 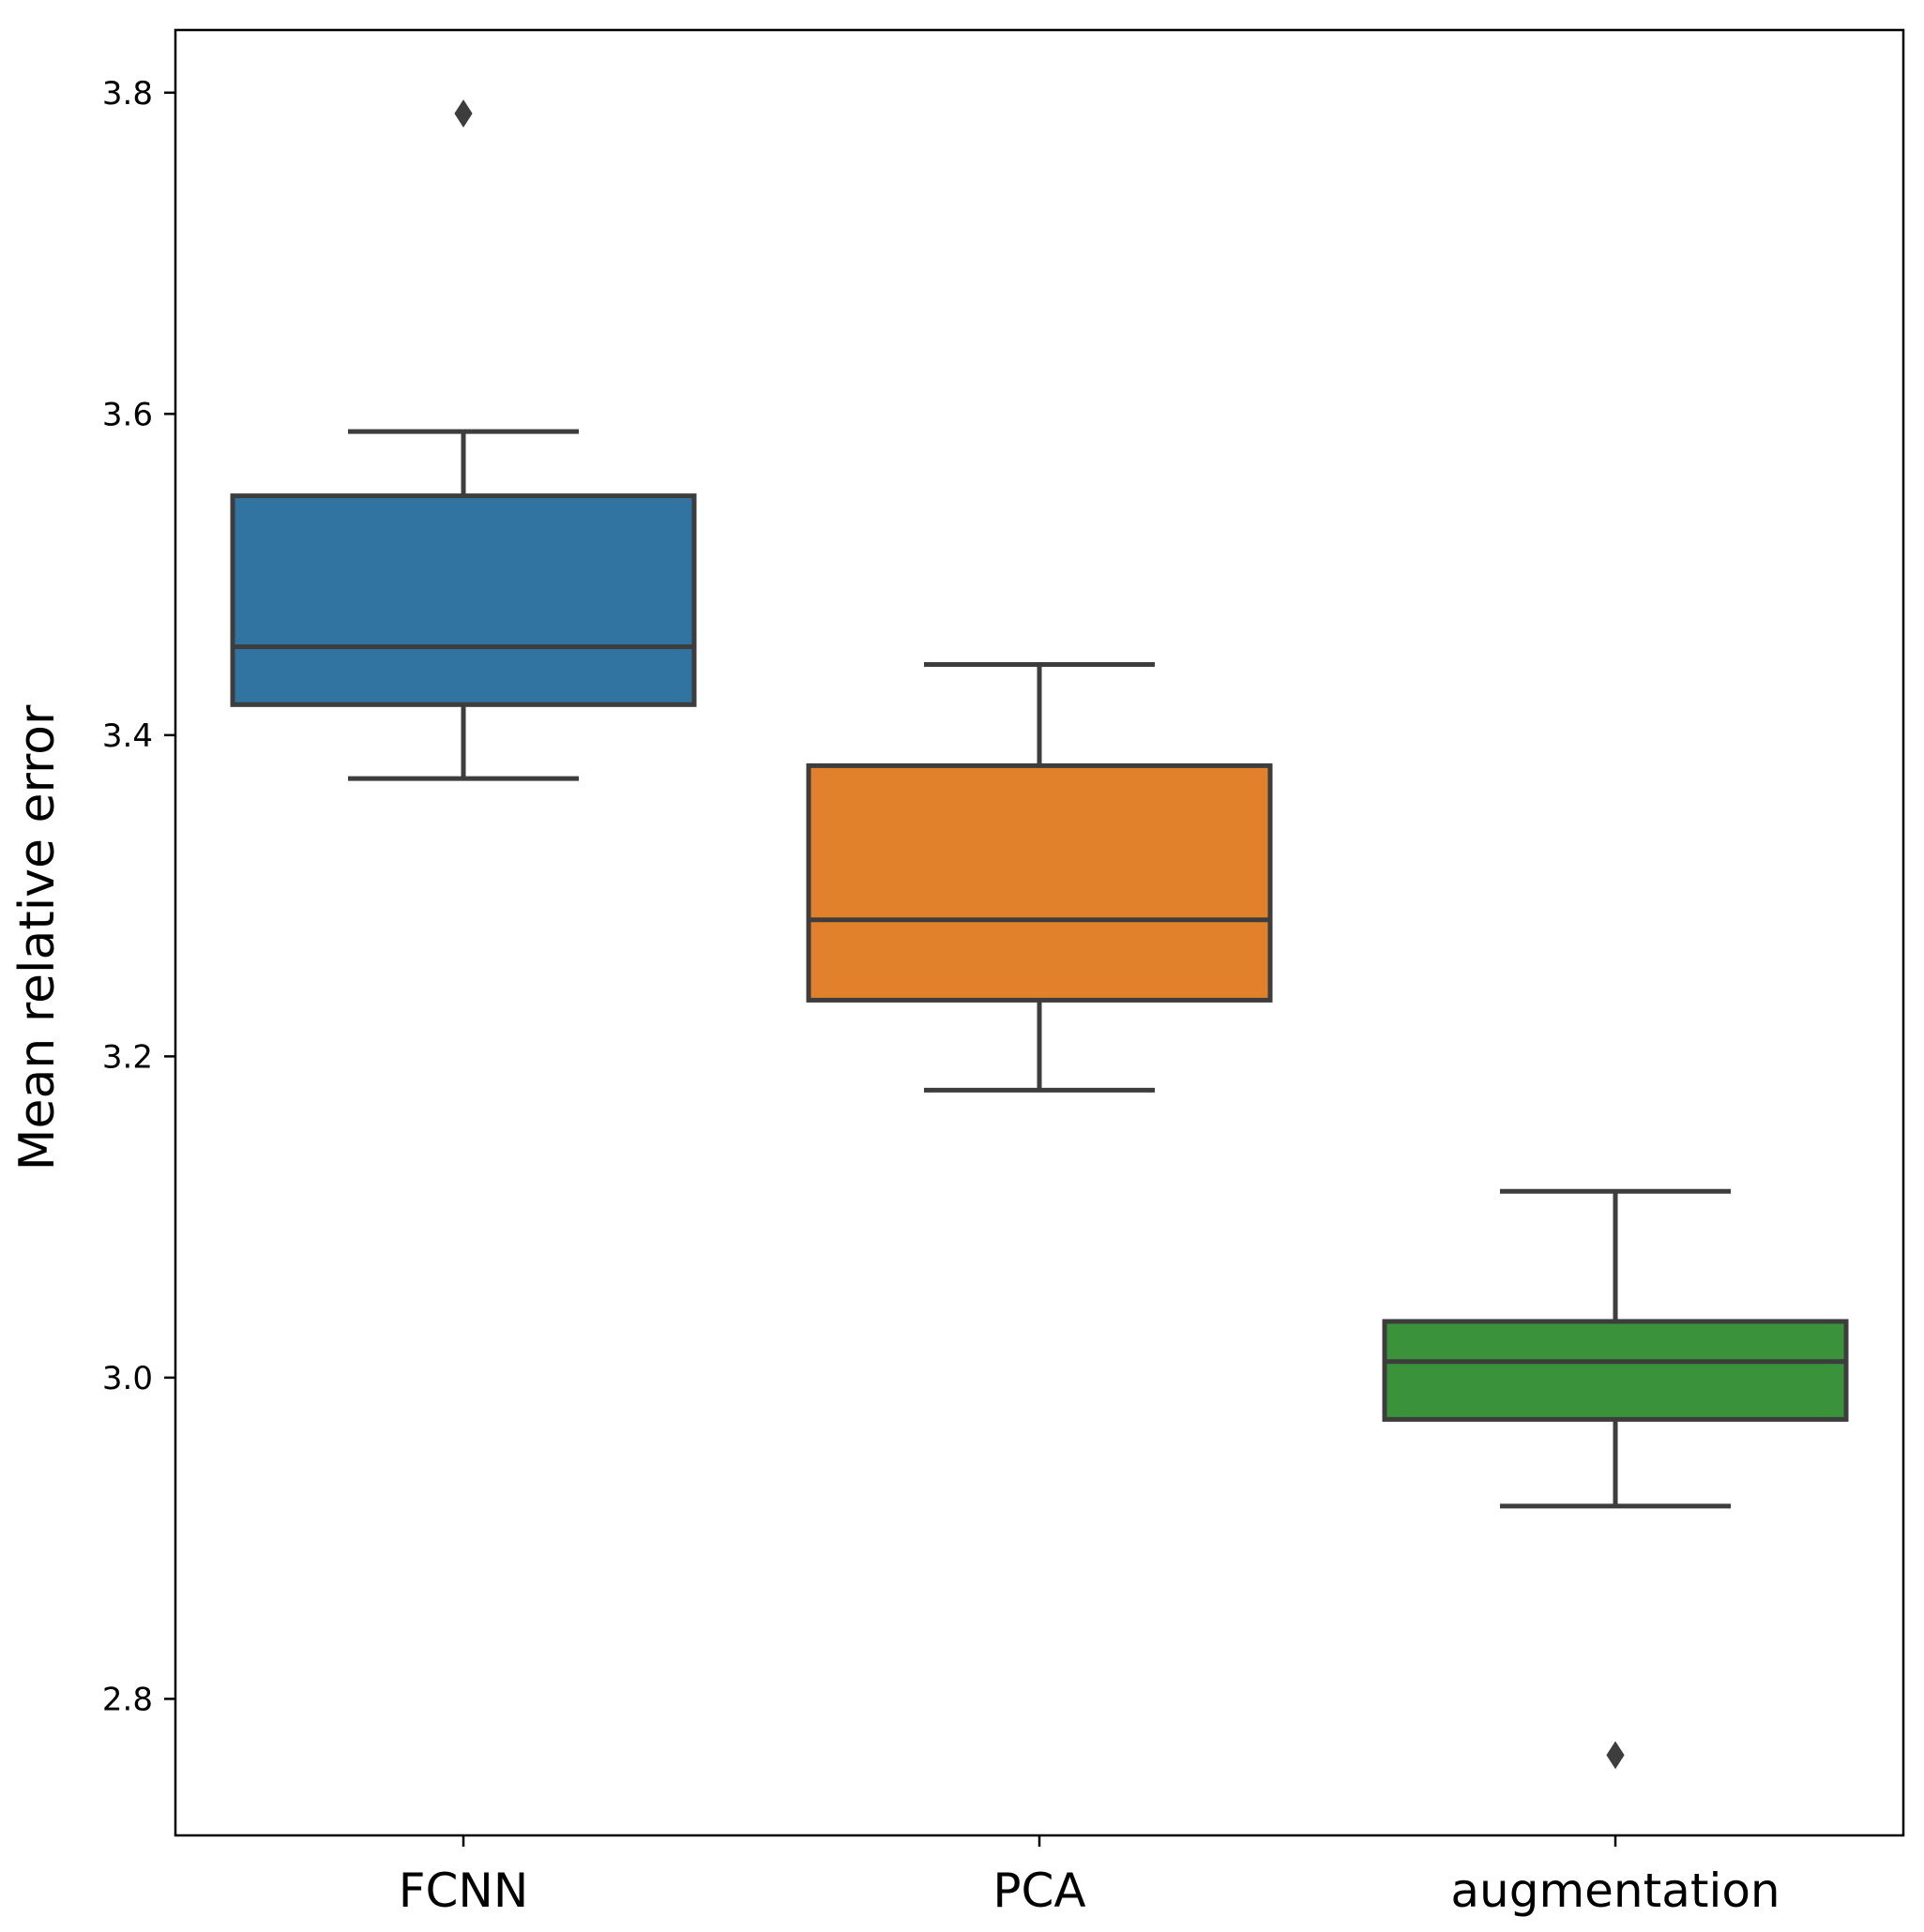 I want to click on y-tick-label-3.0: 3.0, so click(x=127, y=1378).